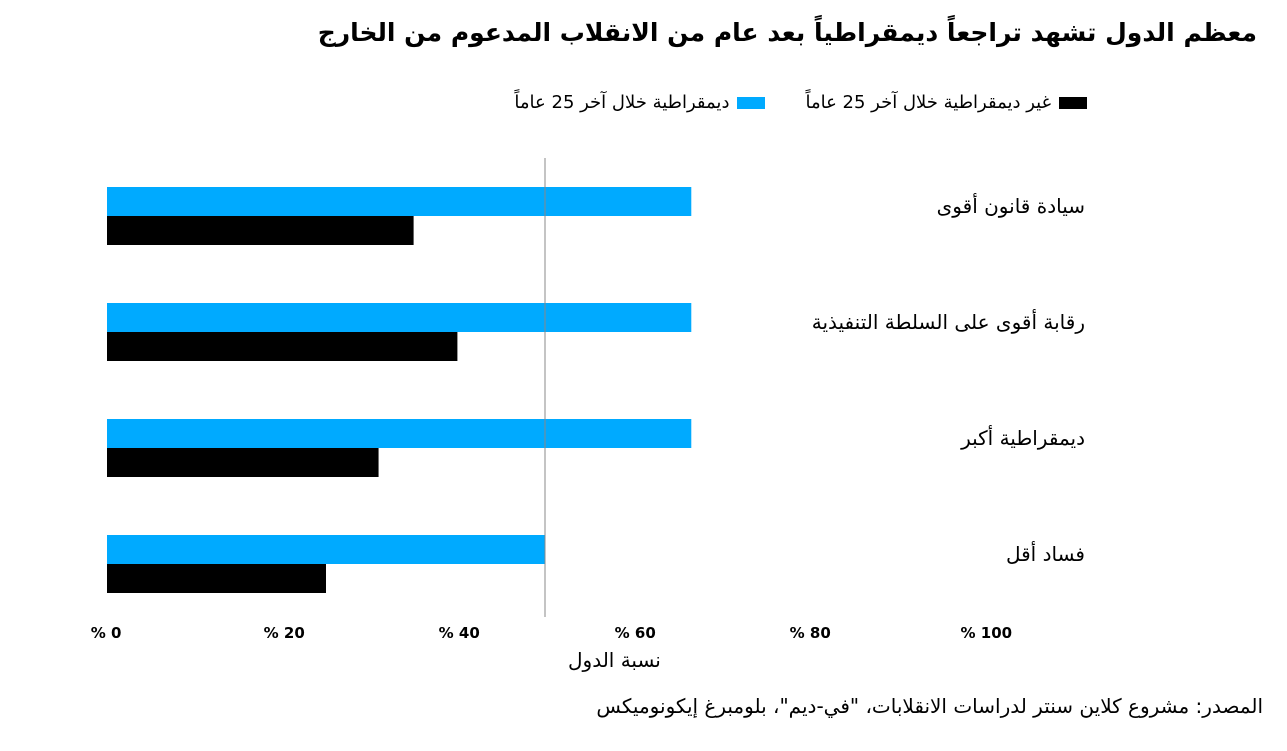 Image resolution: width=1287 pixels, height=751 pixels. I want to click on x-tick-label: % 100, so click(986, 633).